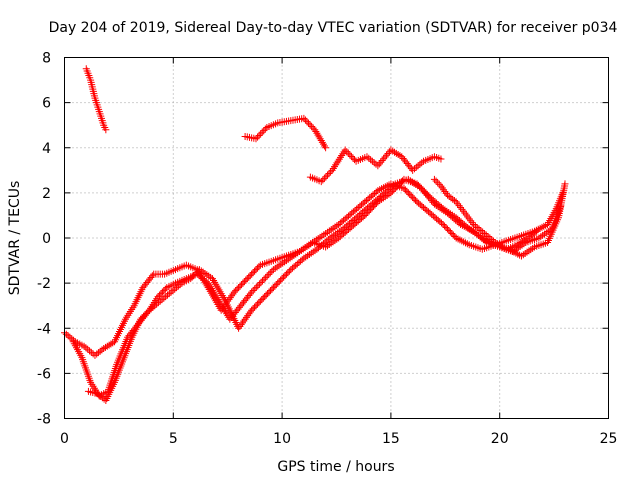 The width and height of the screenshot is (640, 480). I want to click on x-tick-label: 20, so click(500, 439).